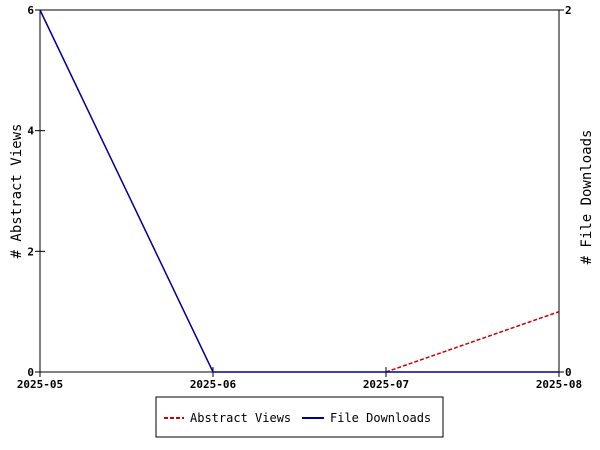 The height and width of the screenshot is (450, 600). Describe the element at coordinates (30, 131) in the screenshot. I see `y-left-tick-label: 4` at that location.